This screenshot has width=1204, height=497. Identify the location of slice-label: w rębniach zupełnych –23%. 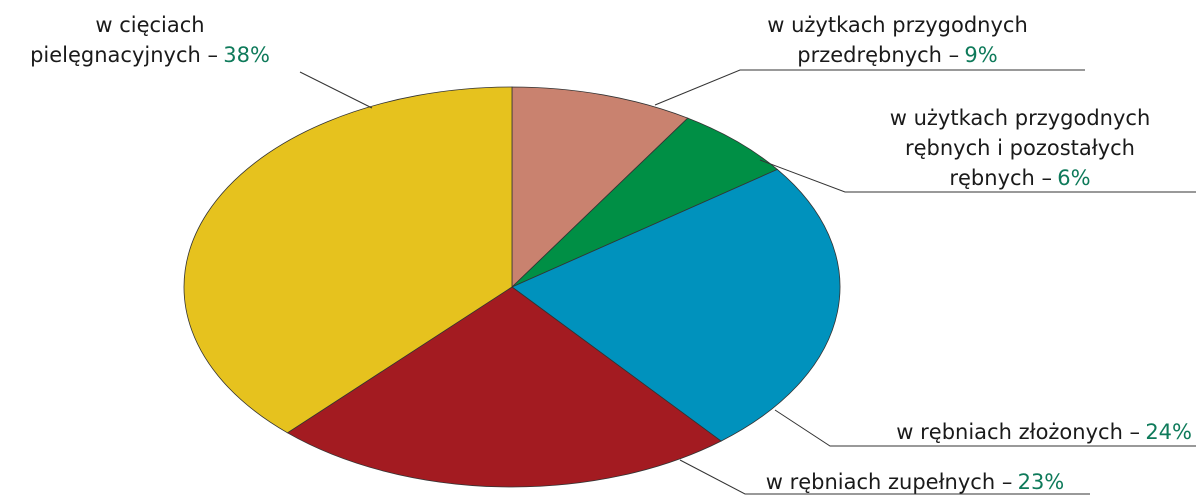
(915, 482).